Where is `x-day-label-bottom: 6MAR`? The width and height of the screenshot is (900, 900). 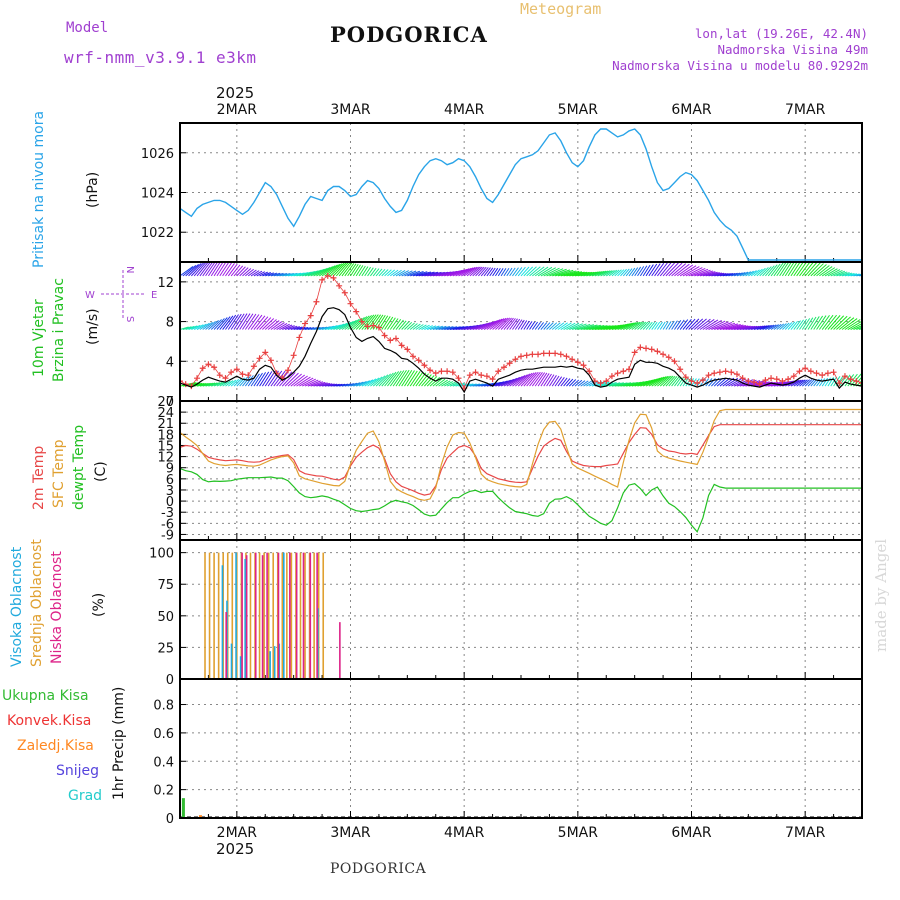 x-day-label-bottom: 6MAR is located at coordinates (691, 833).